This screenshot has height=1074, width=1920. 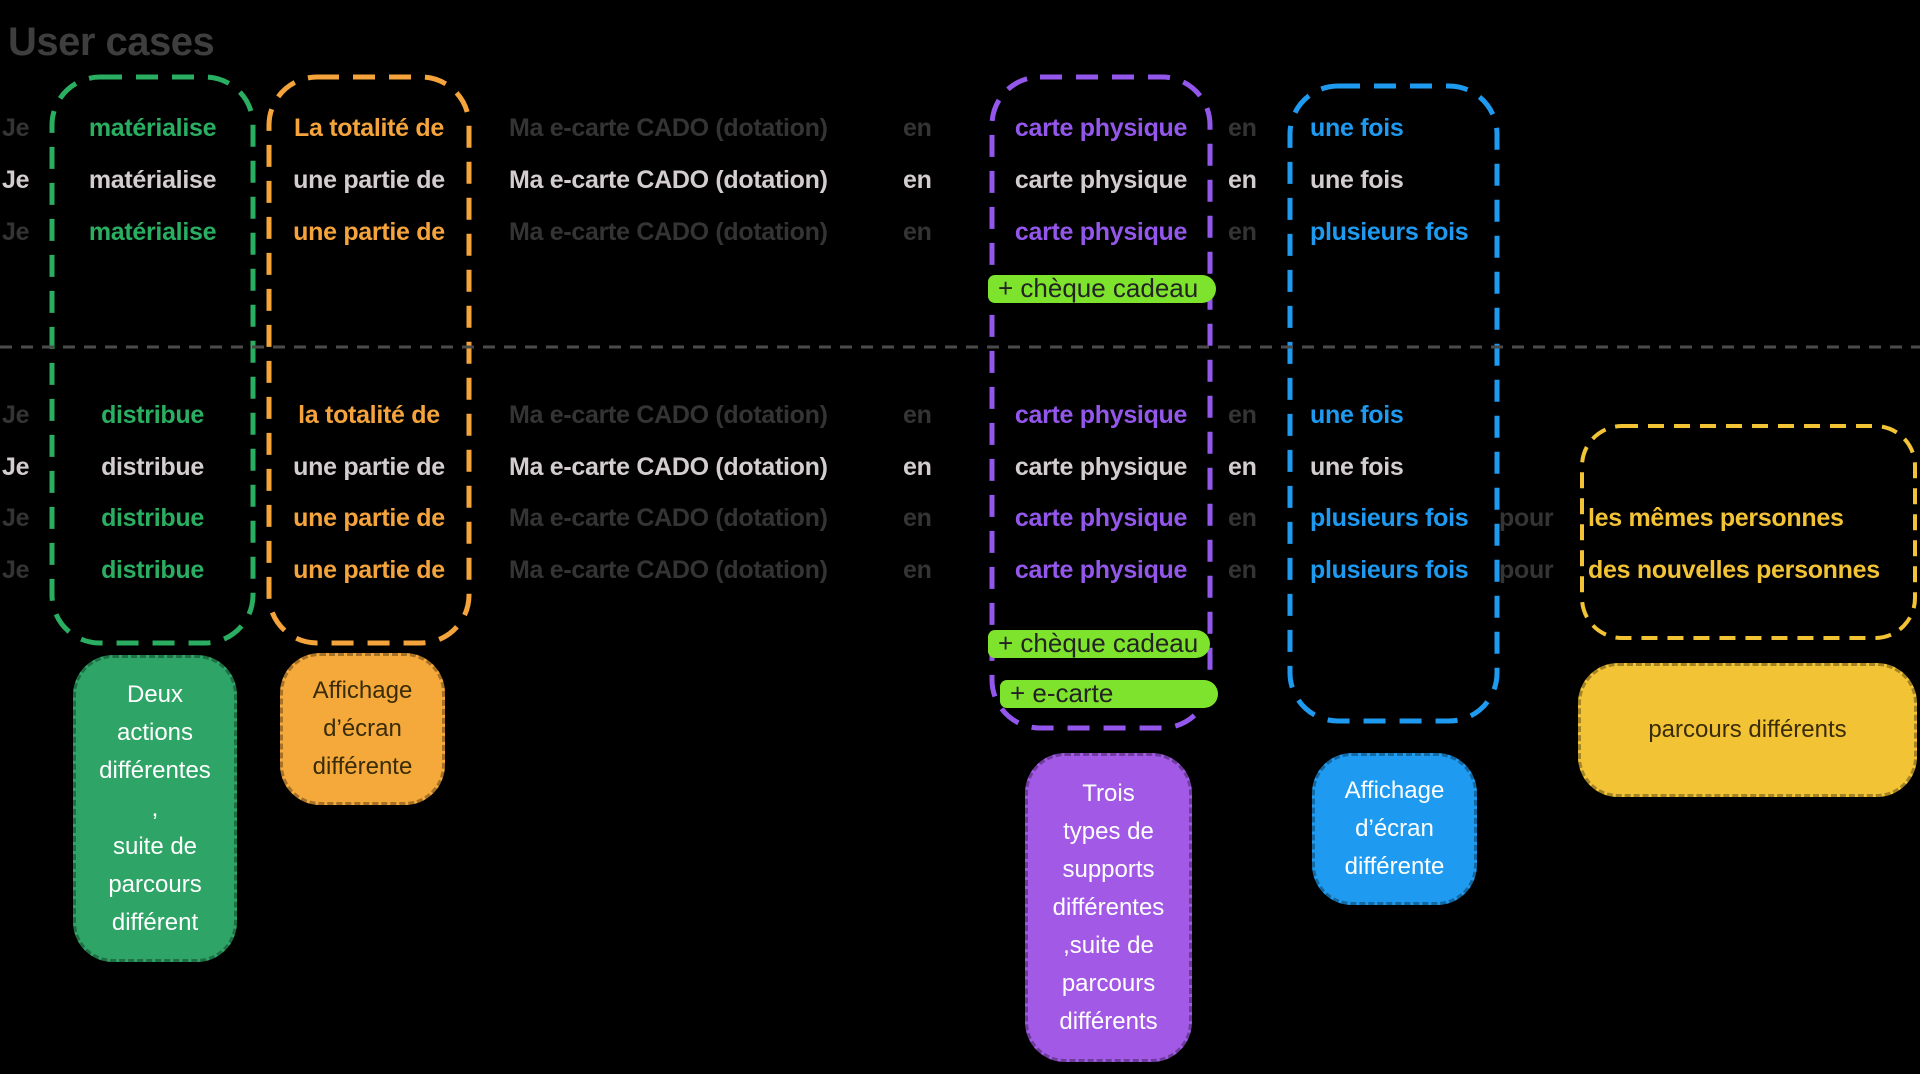 I want to click on row-5-en2: en, so click(x=1242, y=467).